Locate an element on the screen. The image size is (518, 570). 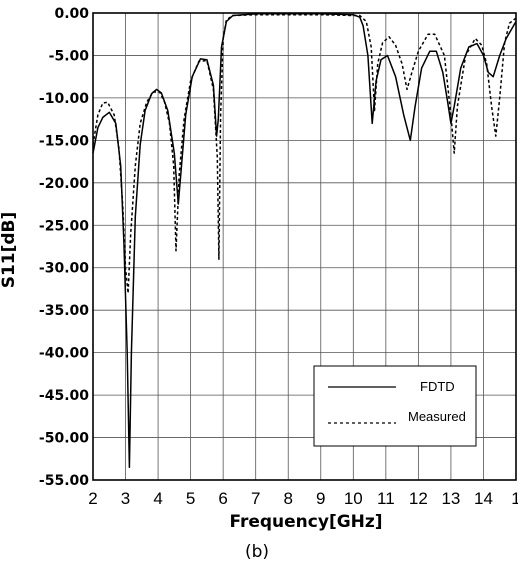
x-tick-label: 8 is located at coordinates (287, 498).